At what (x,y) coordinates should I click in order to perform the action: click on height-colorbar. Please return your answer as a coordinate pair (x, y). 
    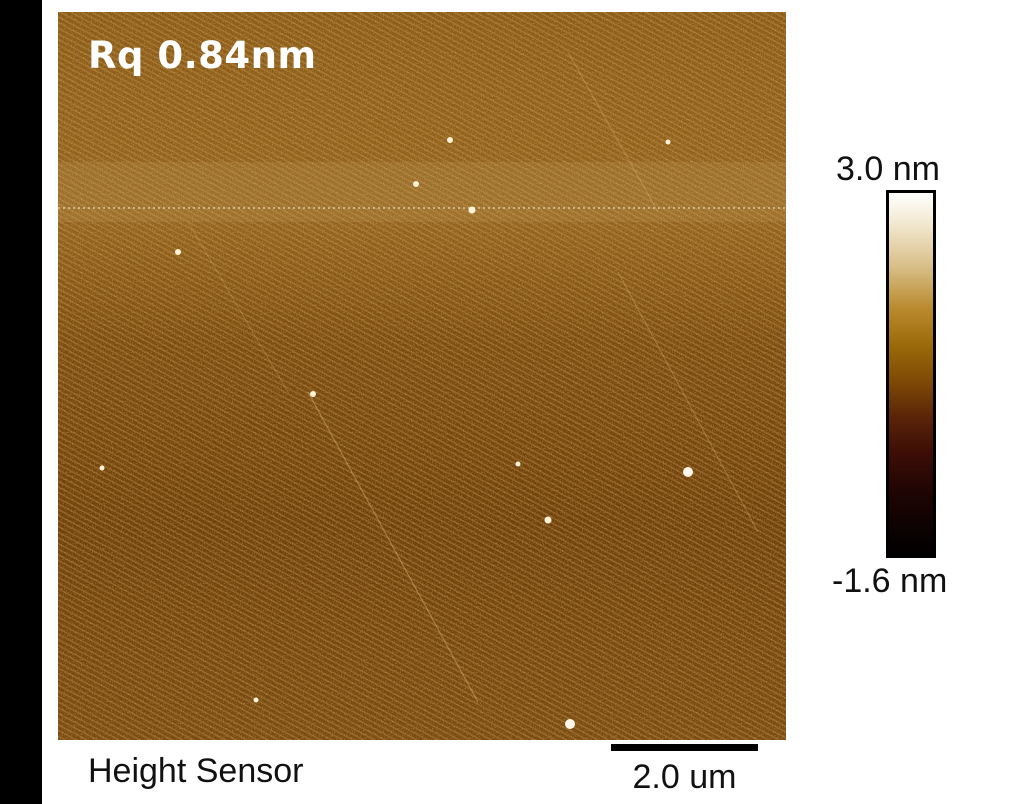
    Looking at the image, I should click on (911, 374).